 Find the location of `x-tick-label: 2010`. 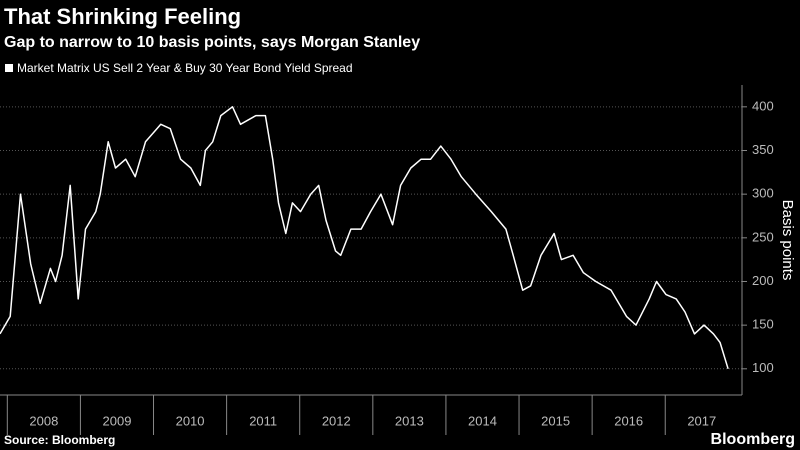

x-tick-label: 2010 is located at coordinates (190, 420).